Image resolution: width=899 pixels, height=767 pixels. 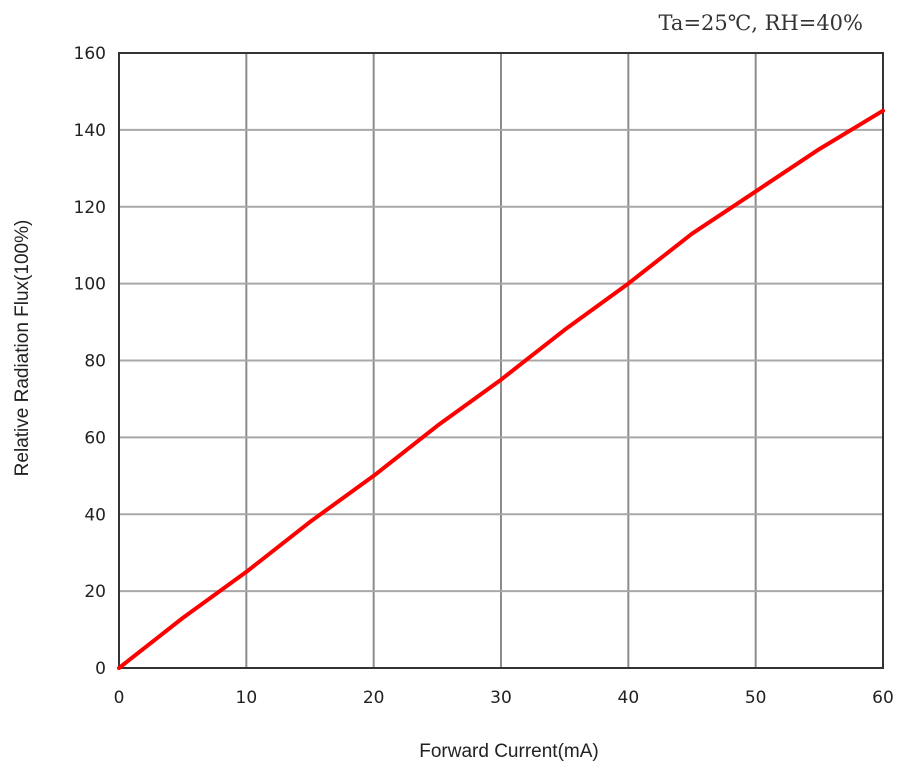 I want to click on x-tick-labels: 0 10 20 30 40 50 60, so click(x=504, y=698).